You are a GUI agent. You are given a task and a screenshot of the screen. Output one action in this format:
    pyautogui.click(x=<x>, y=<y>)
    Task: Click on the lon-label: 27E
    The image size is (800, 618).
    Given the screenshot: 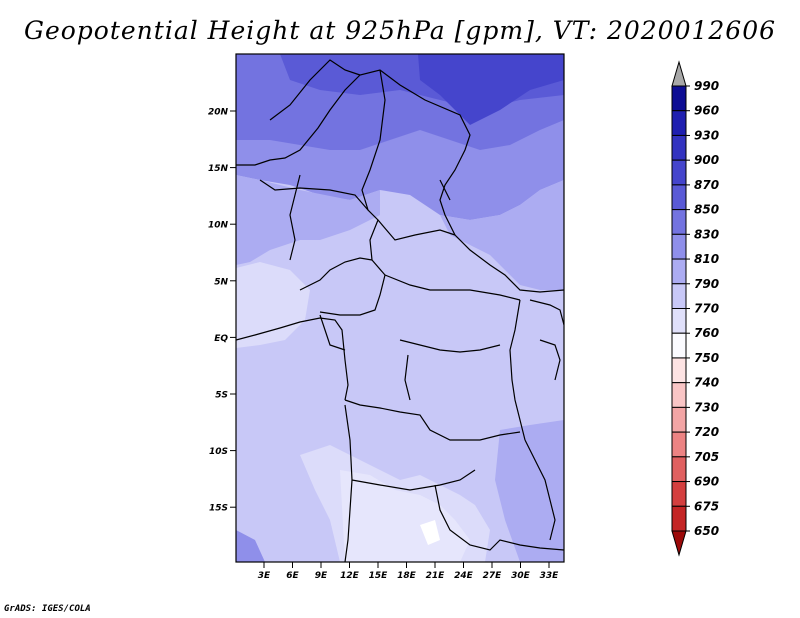 What is the action you would take?
    pyautogui.click(x=493, y=576)
    